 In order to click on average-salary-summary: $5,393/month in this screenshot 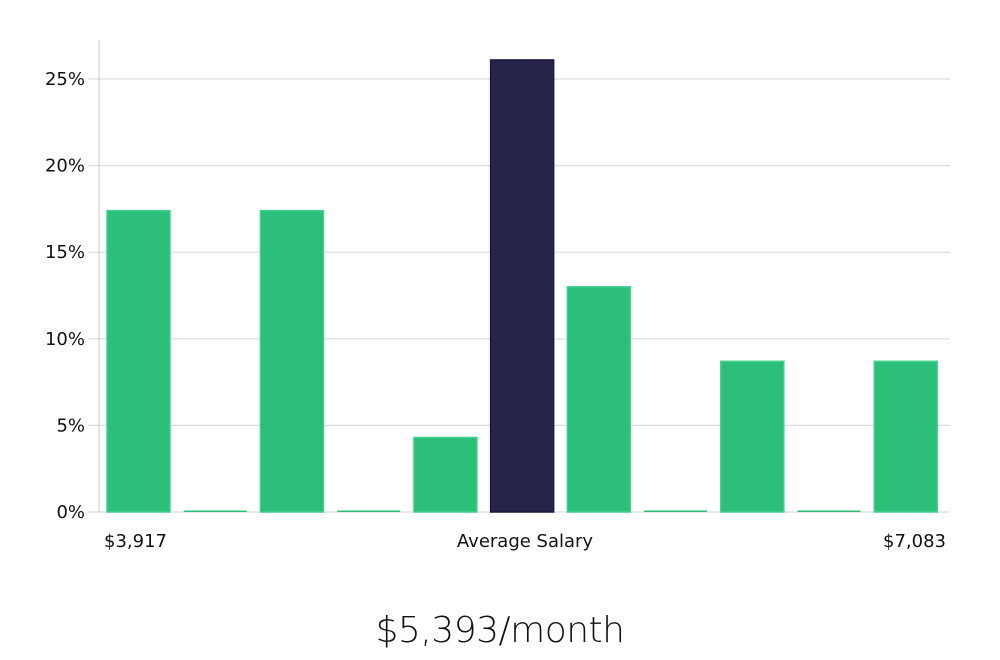, I will do `click(500, 630)`.